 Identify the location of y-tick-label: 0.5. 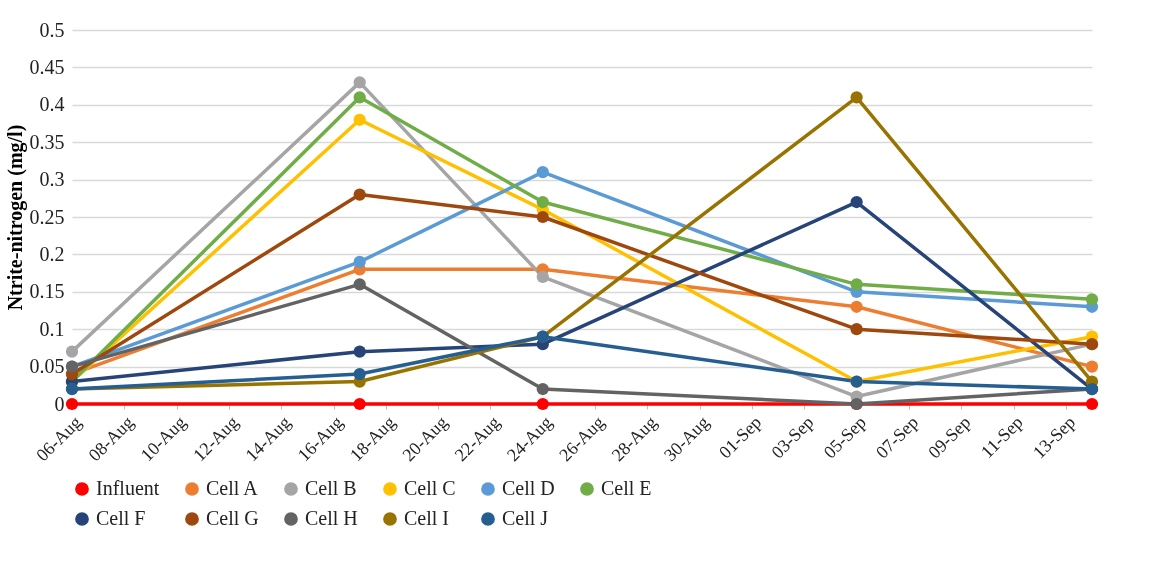
(52, 29).